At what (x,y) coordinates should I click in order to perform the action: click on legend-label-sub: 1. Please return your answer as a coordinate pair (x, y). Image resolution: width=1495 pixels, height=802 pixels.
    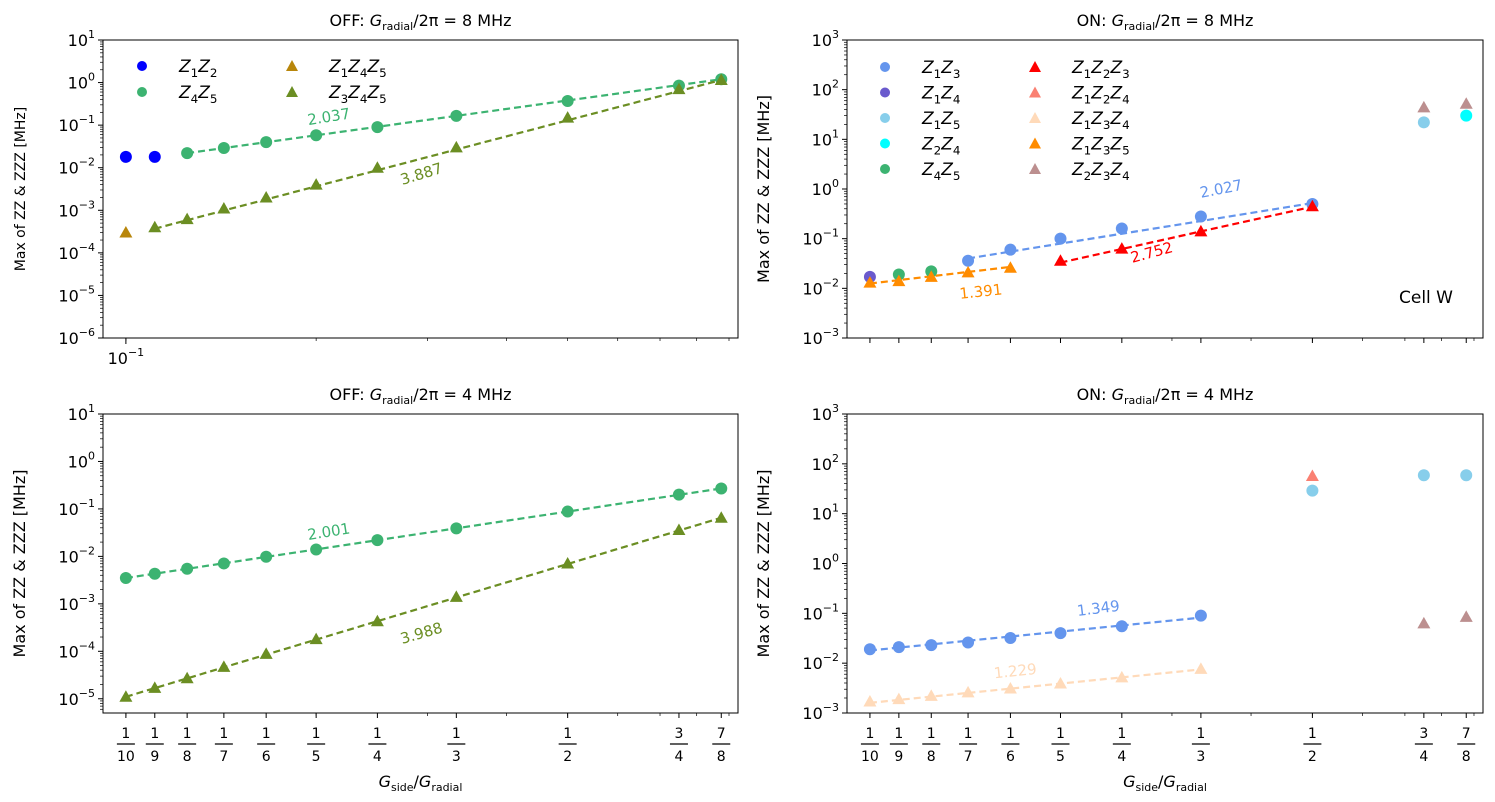
    Looking at the image, I should click on (1088, 151).